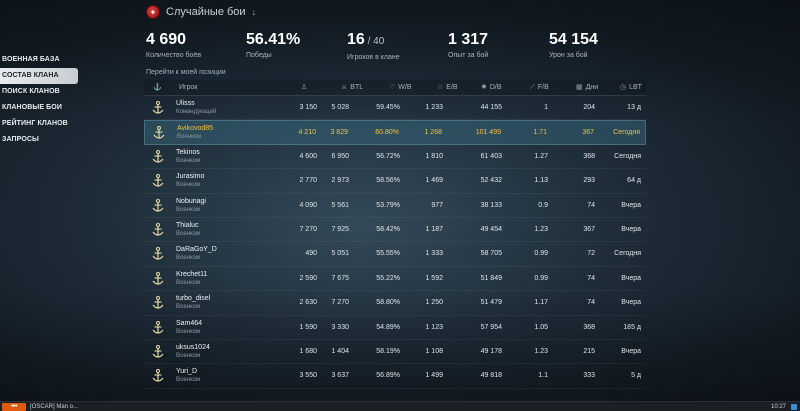 The image size is (800, 411). Describe the element at coordinates (187, 372) in the screenshot. I see `player-name: Yuri_D` at that location.